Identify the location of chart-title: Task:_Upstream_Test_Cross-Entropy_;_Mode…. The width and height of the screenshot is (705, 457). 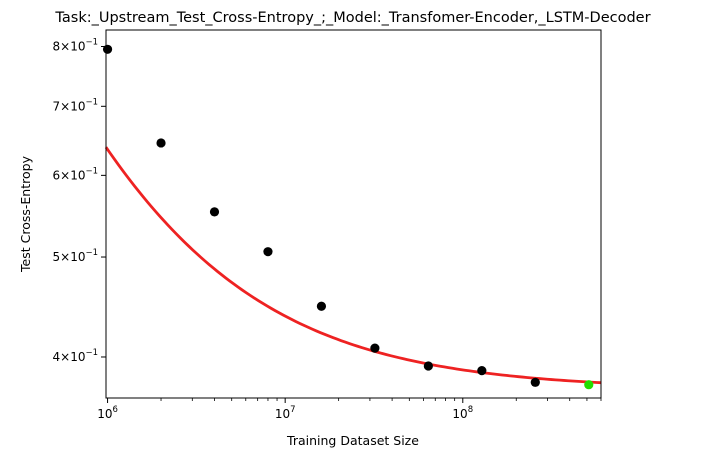
(352, 18).